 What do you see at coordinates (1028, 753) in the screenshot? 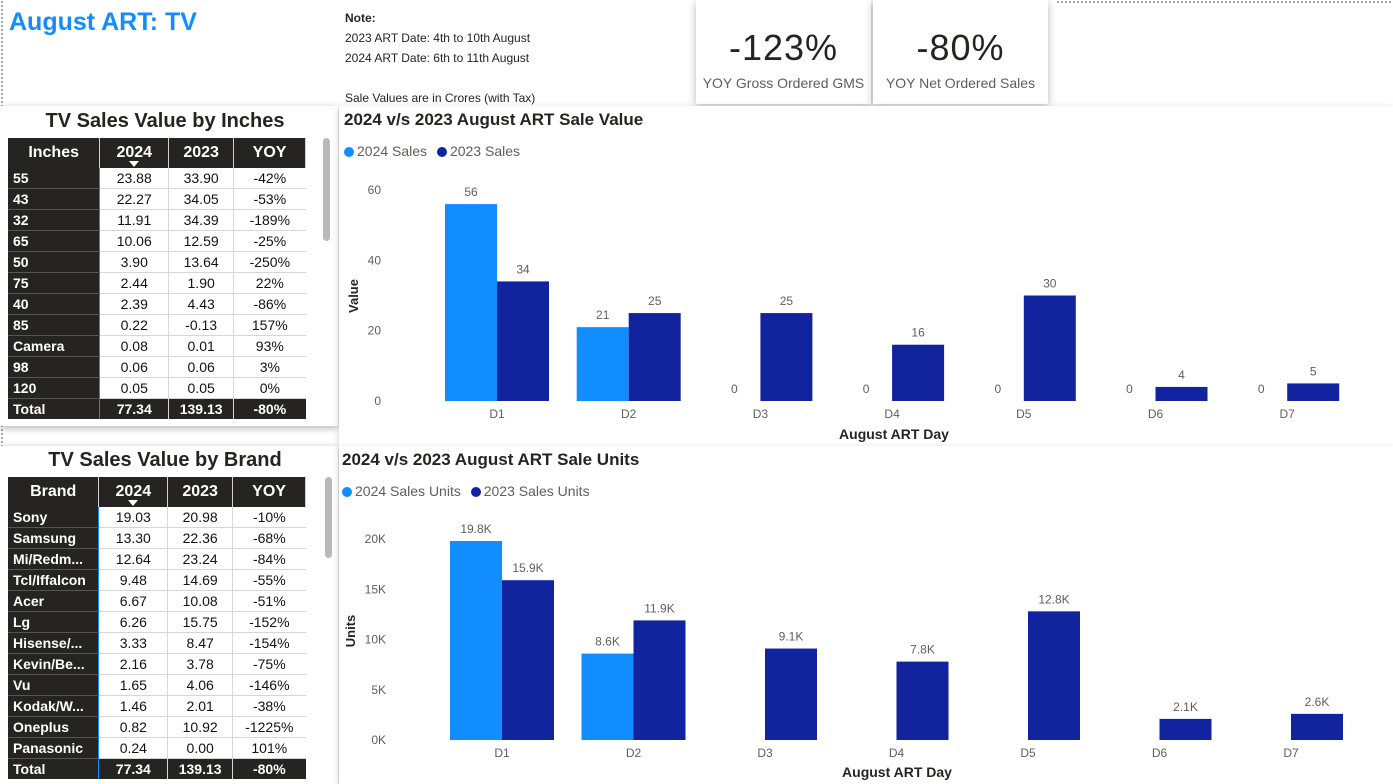
I see `x-tick-label: D5` at bounding box center [1028, 753].